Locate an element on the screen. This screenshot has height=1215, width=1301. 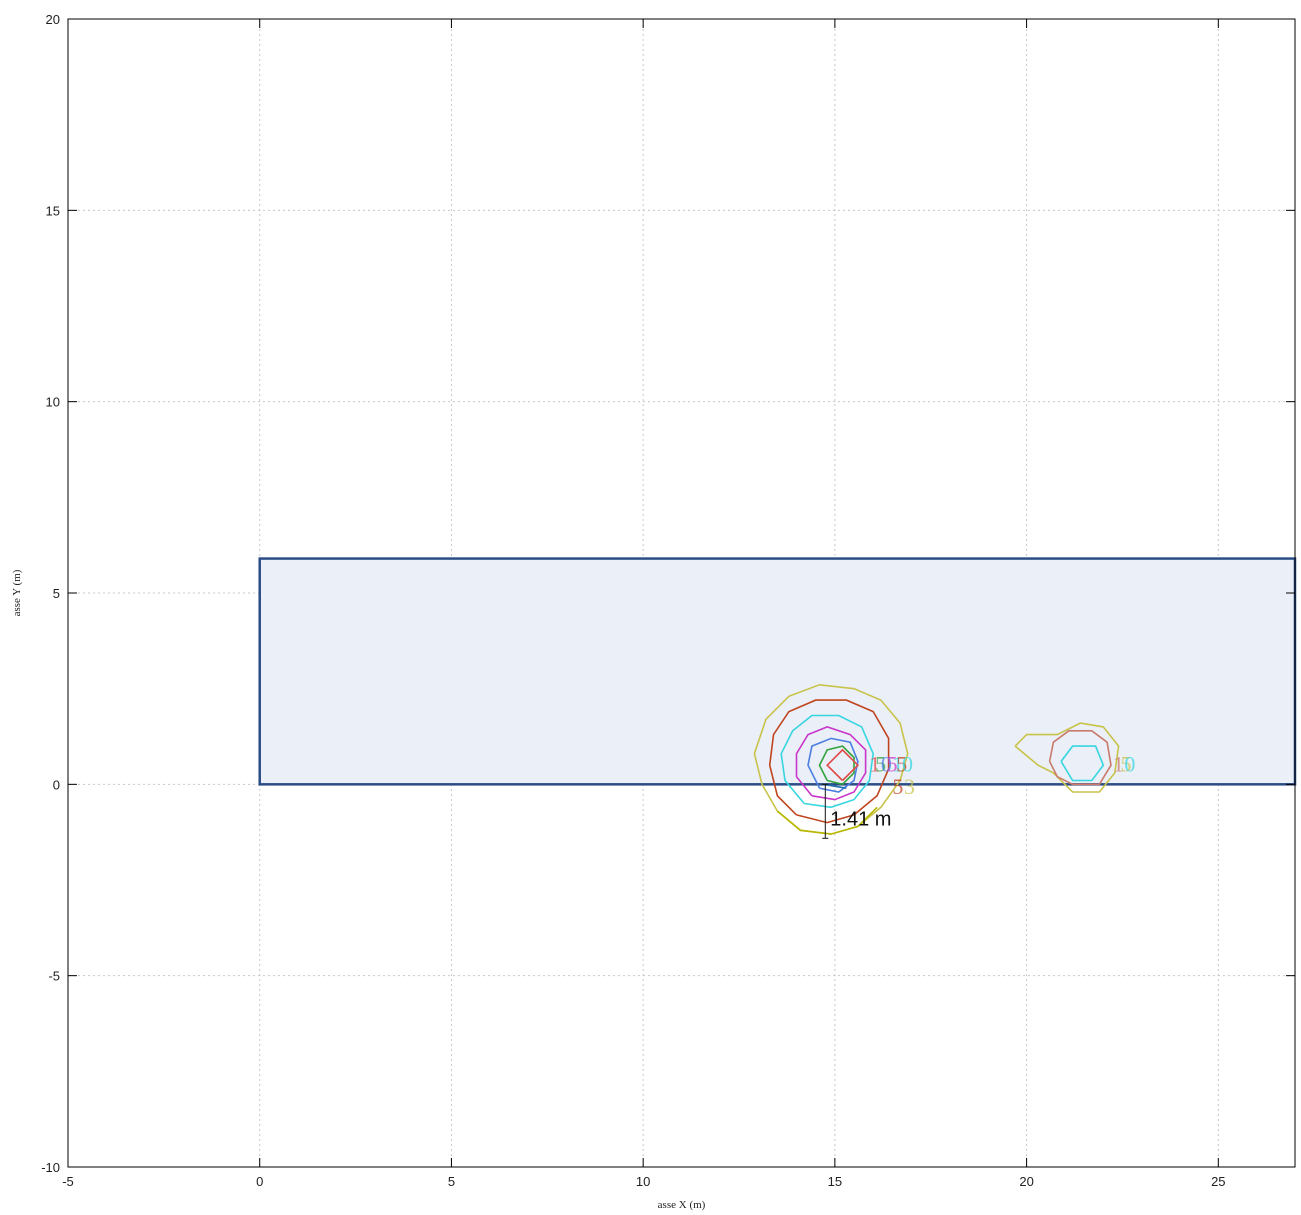
x-tick-label: 15 is located at coordinates (835, 1181).